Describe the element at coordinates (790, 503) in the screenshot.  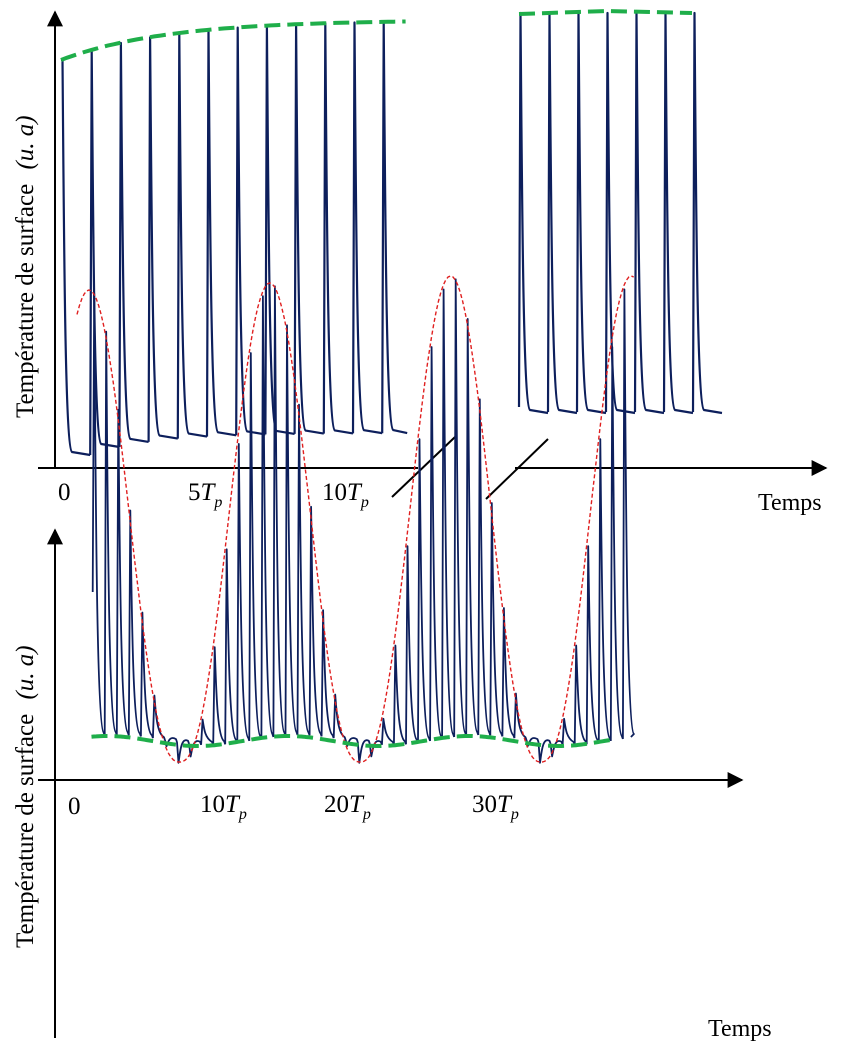
I see `top-x-axis-title: Temps` at that location.